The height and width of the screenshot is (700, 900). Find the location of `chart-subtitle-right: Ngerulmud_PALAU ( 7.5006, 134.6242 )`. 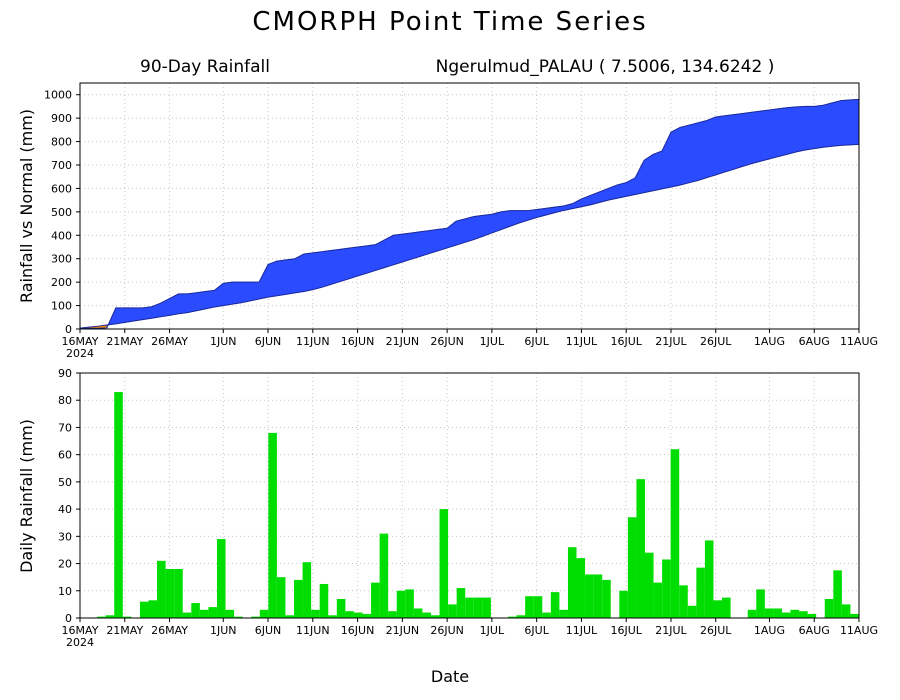

chart-subtitle-right: Ngerulmud_PALAU ( 7.5006, 134.6242 ) is located at coordinates (605, 67).